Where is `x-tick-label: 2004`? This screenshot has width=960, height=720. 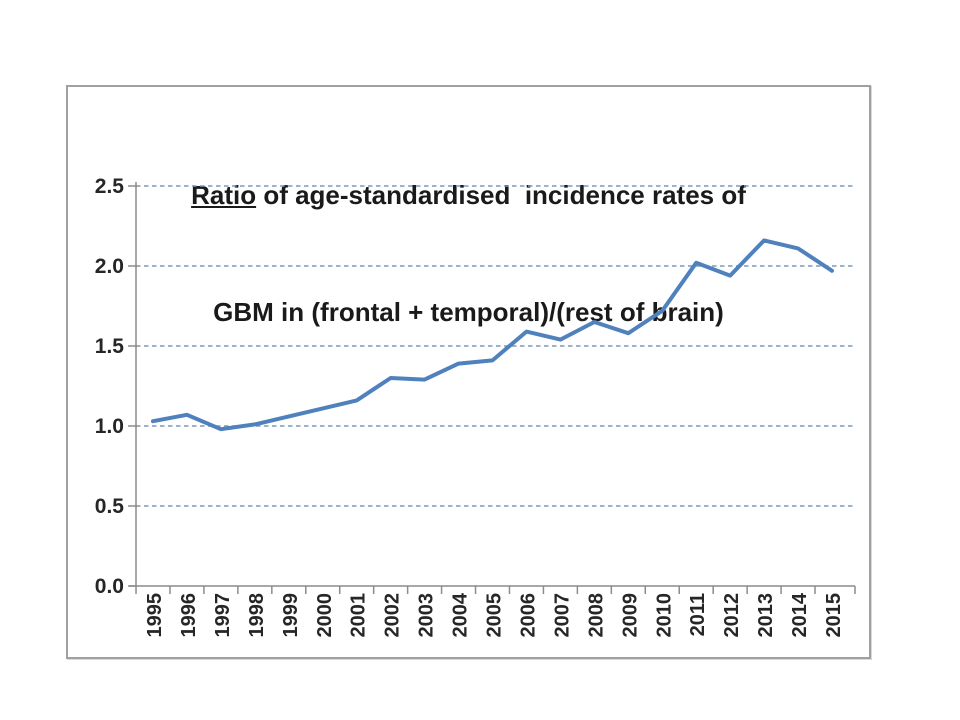 x-tick-label: 2004 is located at coordinates (461, 614).